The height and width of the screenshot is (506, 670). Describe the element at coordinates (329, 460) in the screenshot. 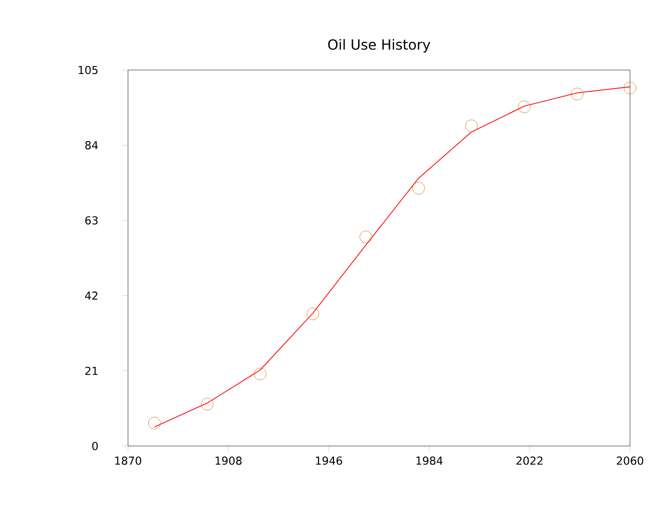

I see `x-tick-label: 1946` at that location.